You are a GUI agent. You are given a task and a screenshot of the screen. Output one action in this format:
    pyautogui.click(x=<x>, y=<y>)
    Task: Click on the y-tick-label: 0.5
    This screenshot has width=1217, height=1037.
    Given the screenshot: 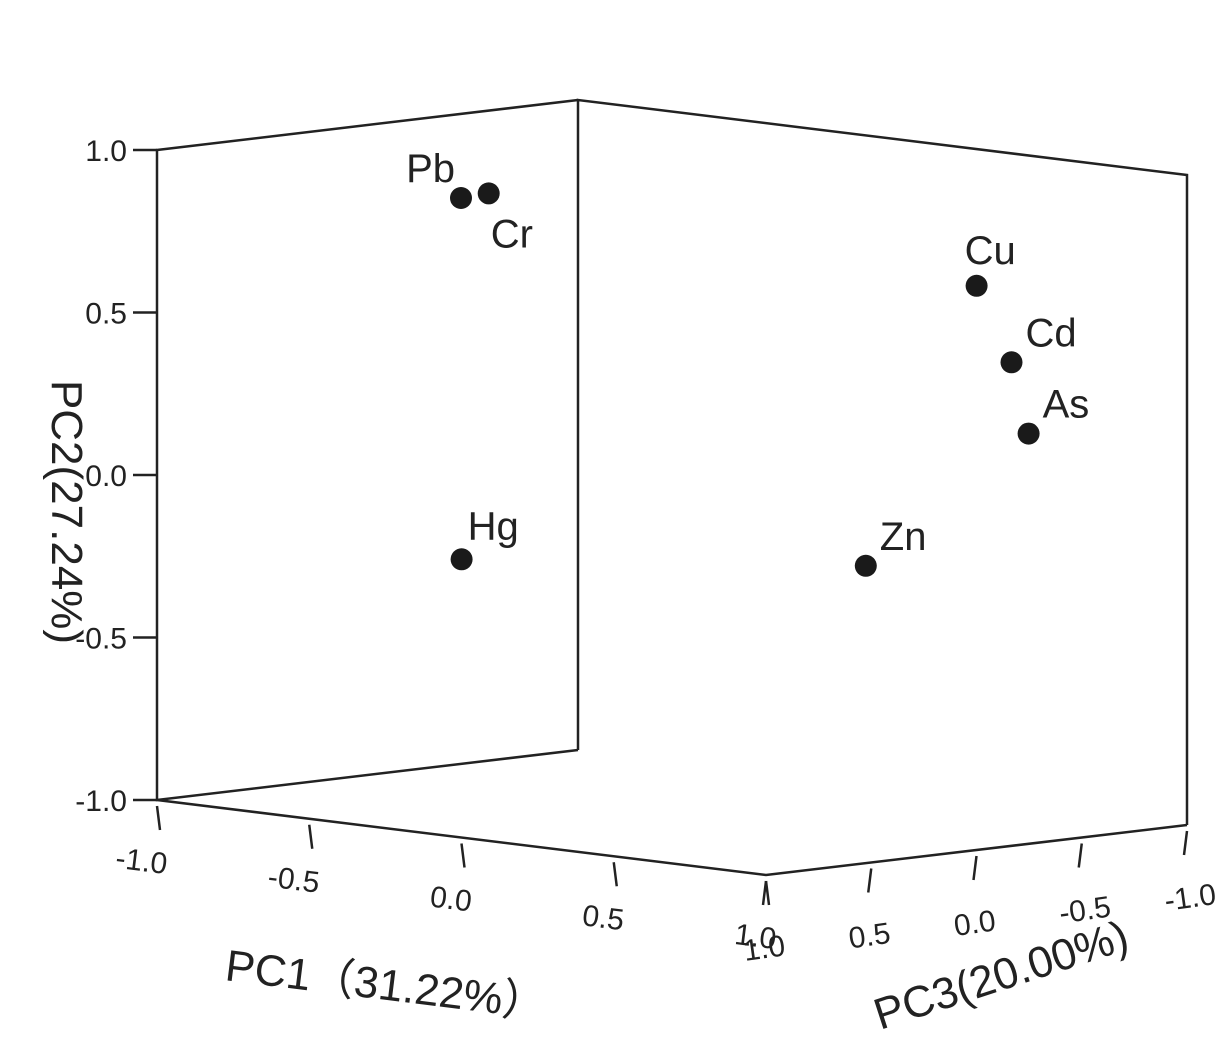 What is the action you would take?
    pyautogui.click(x=106, y=314)
    